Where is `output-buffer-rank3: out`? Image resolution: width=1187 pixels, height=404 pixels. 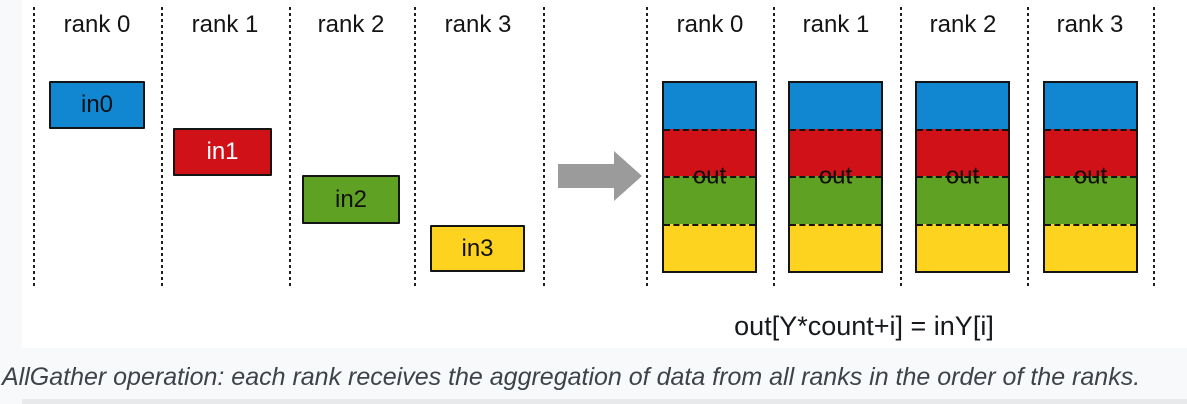
output-buffer-rank3: out is located at coordinates (1090, 177).